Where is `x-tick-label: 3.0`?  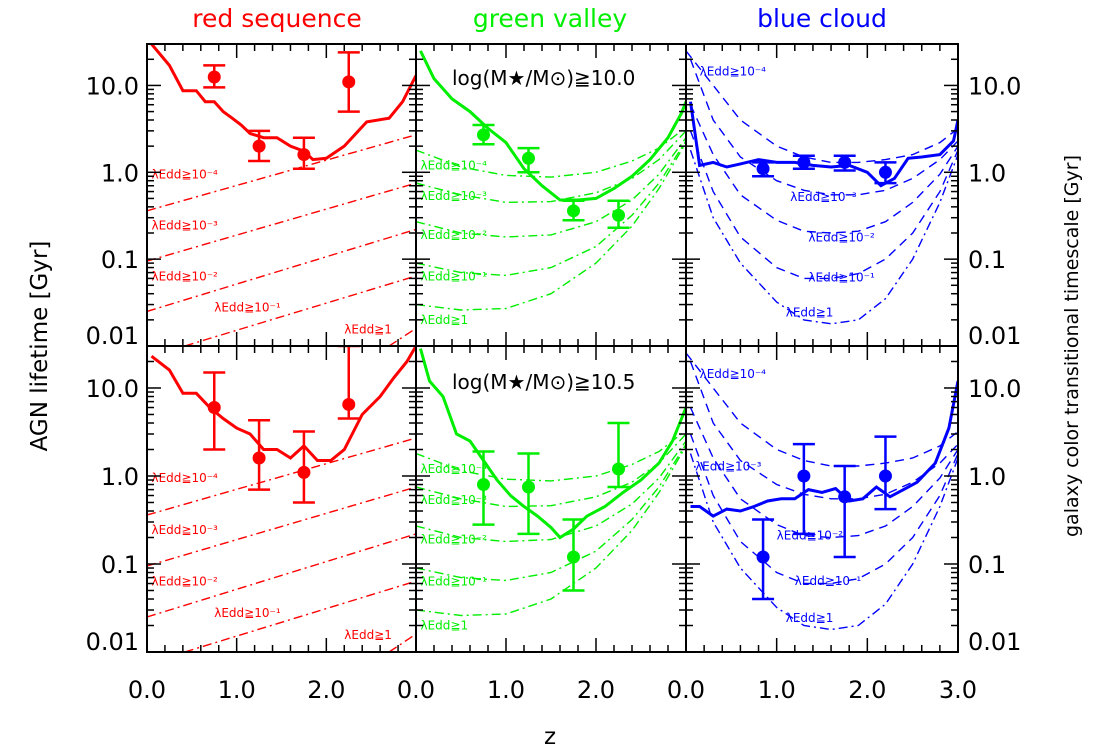 x-tick-label: 3.0 is located at coordinates (958, 690).